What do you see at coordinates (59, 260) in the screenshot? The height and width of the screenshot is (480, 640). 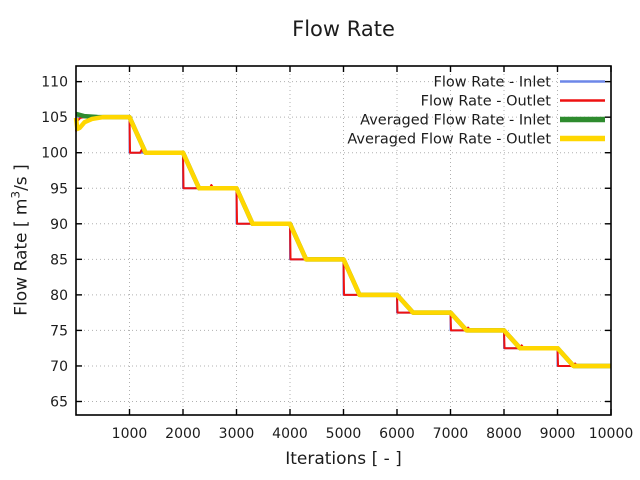 I see `y-tick-label: 85` at bounding box center [59, 260].